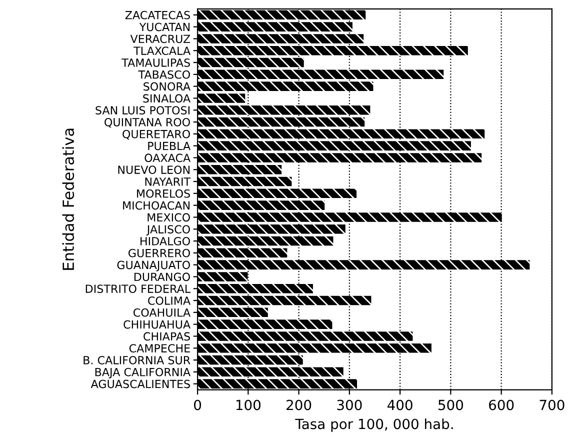  Describe the element at coordinates (160, 39) in the screenshot. I see `y-tick-label: VERACRUZ` at that location.